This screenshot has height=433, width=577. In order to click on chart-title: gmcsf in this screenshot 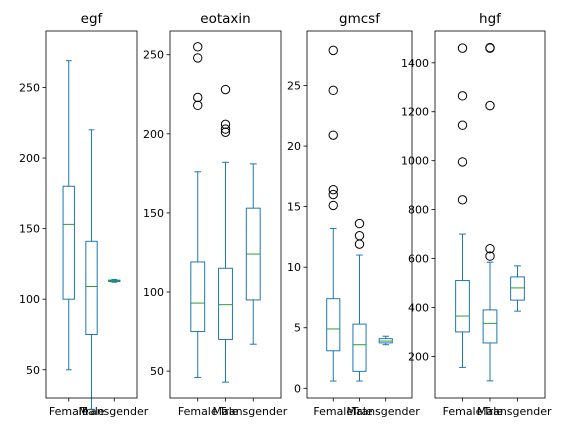, I will do `click(360, 19)`.